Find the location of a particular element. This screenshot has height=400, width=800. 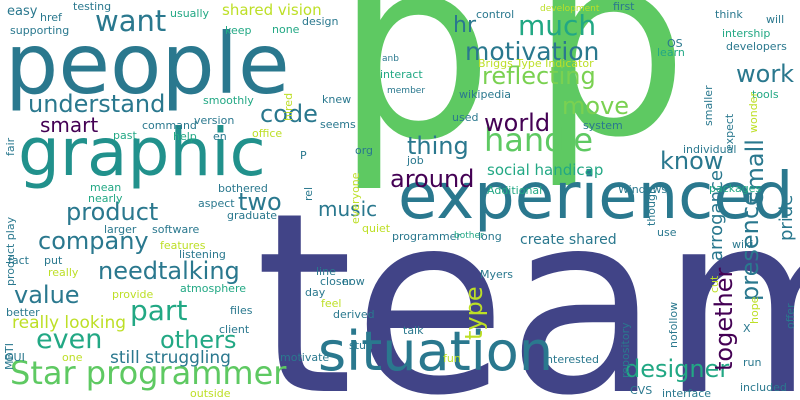

word-graduate: graduate is located at coordinates (252, 215).